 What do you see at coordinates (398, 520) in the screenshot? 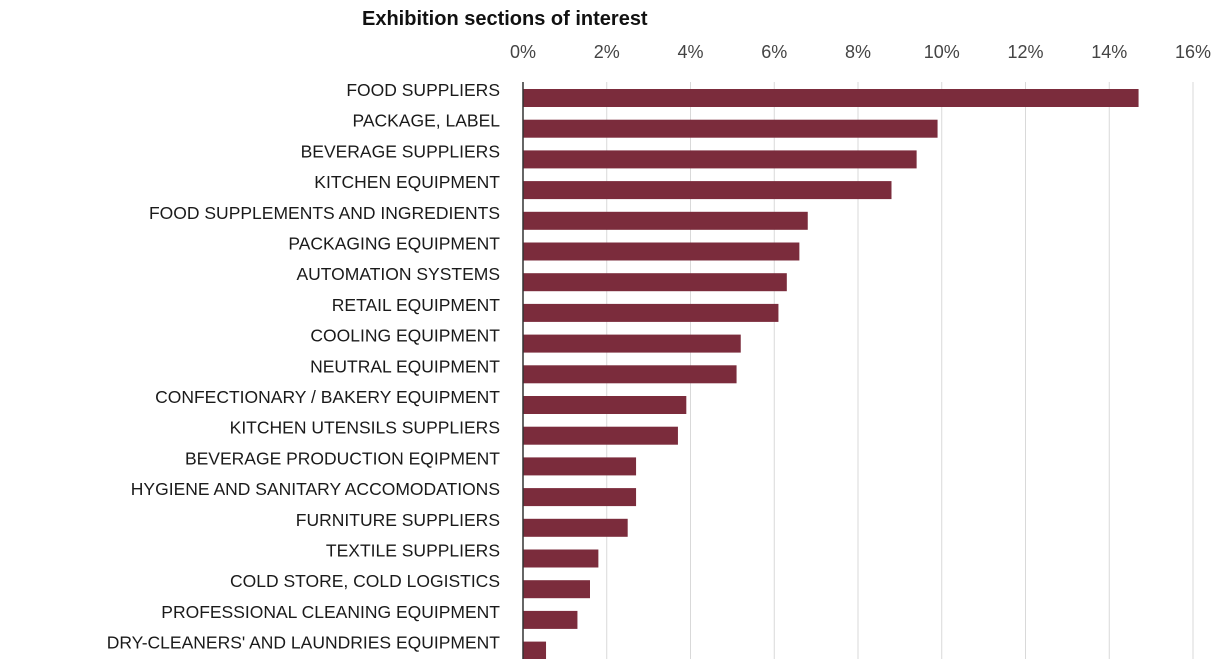
I see `category-label: FURNITURE SUPPLIERS` at bounding box center [398, 520].